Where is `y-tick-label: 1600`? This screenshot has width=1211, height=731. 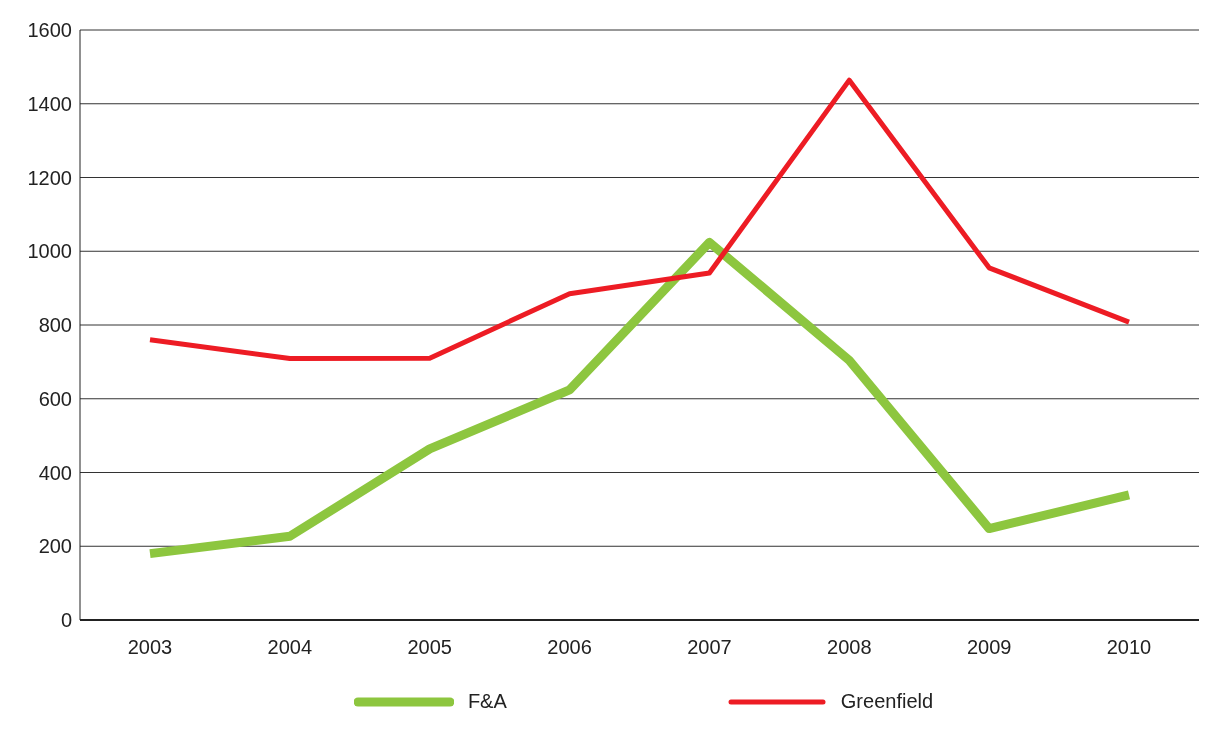
y-tick-label: 1600 is located at coordinates (49, 30).